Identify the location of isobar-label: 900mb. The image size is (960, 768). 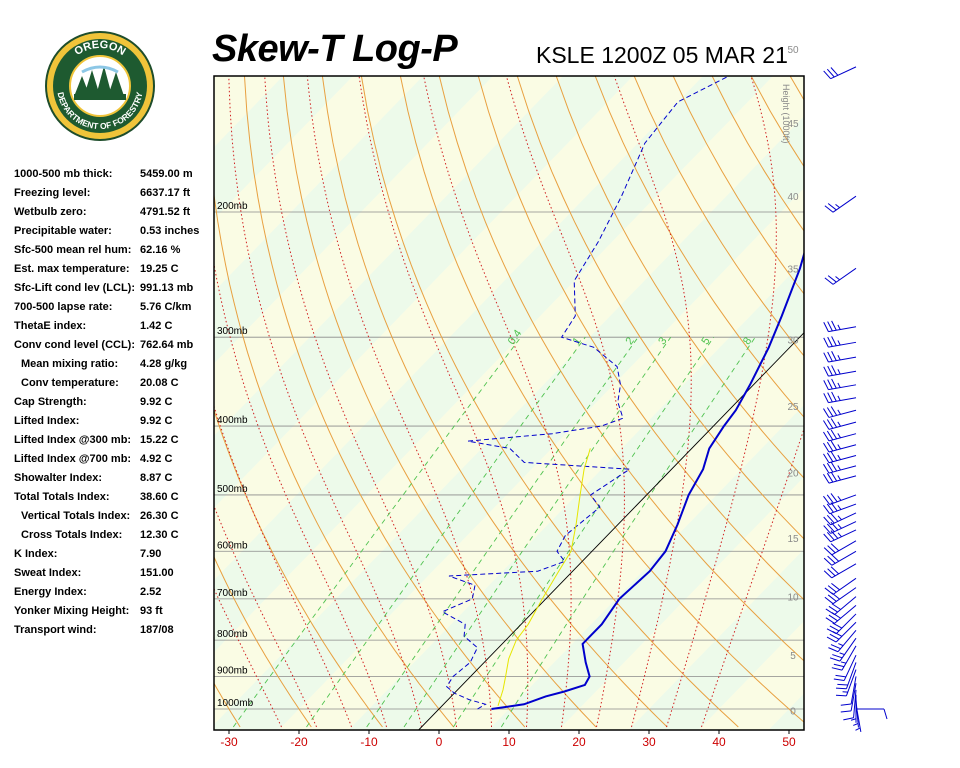
(232, 670).